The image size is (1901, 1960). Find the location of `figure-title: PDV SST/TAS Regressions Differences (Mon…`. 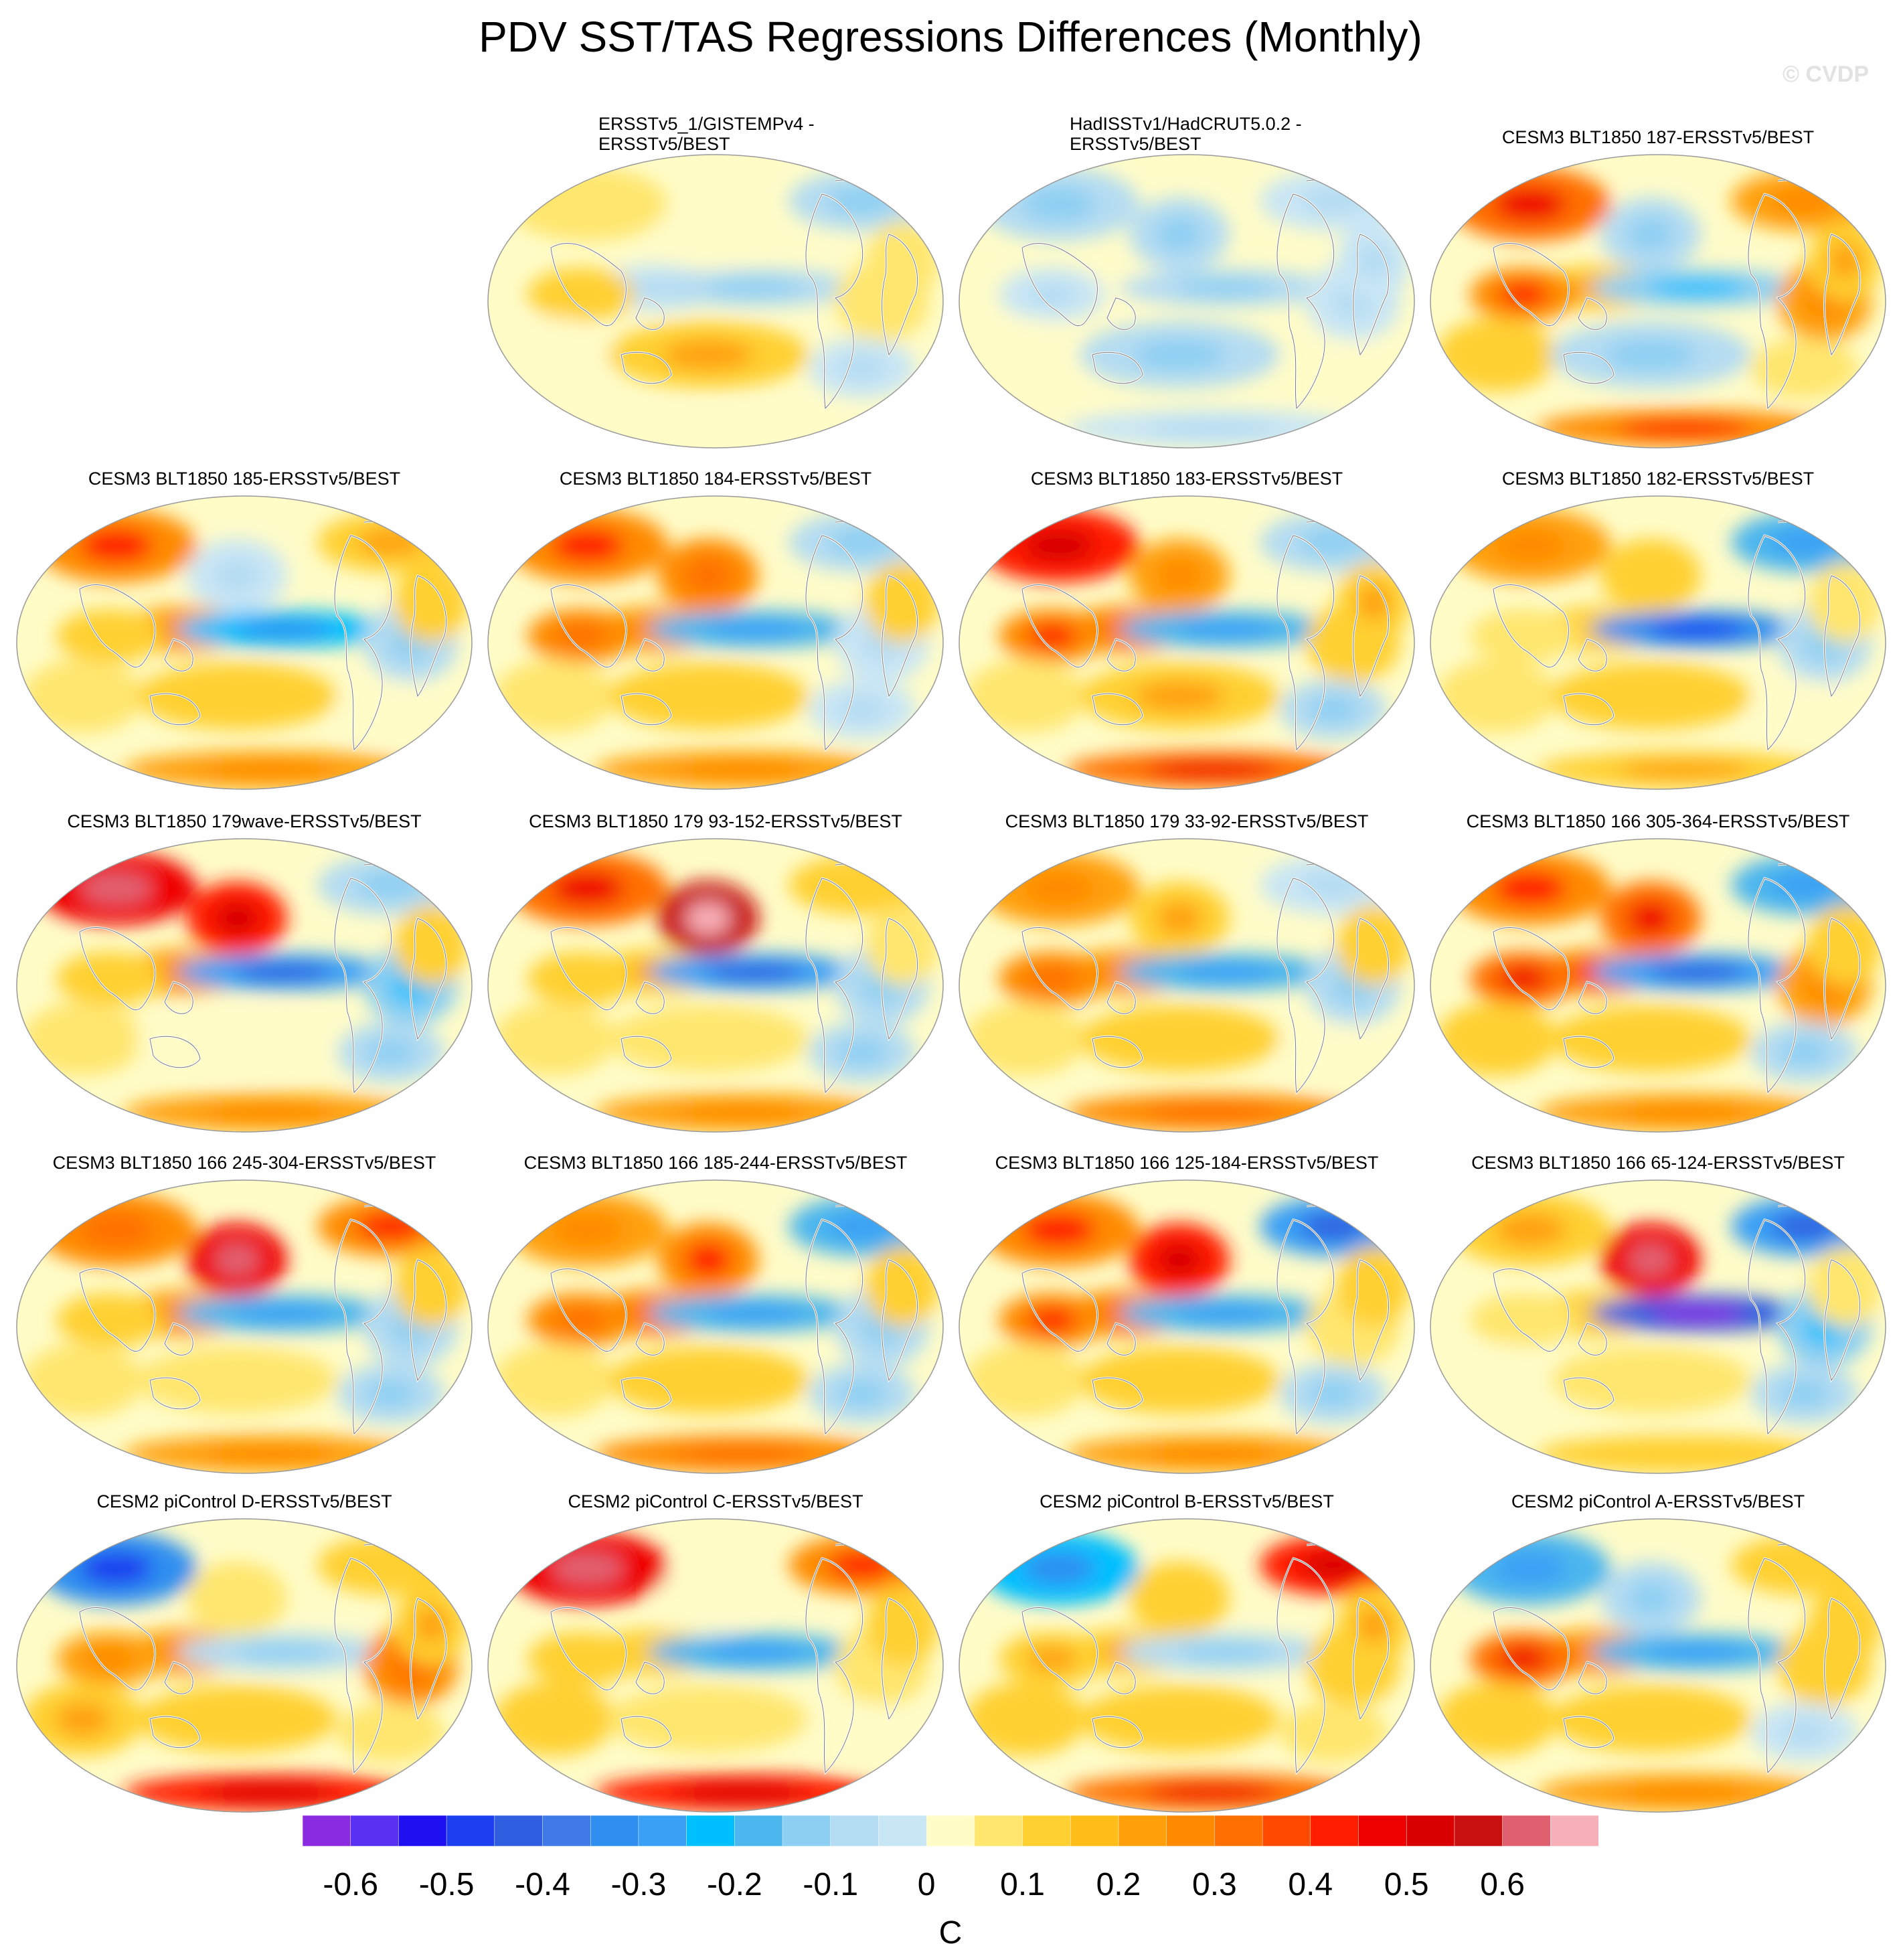

figure-title: PDV SST/TAS Regressions Differences (Mon… is located at coordinates (951, 37).